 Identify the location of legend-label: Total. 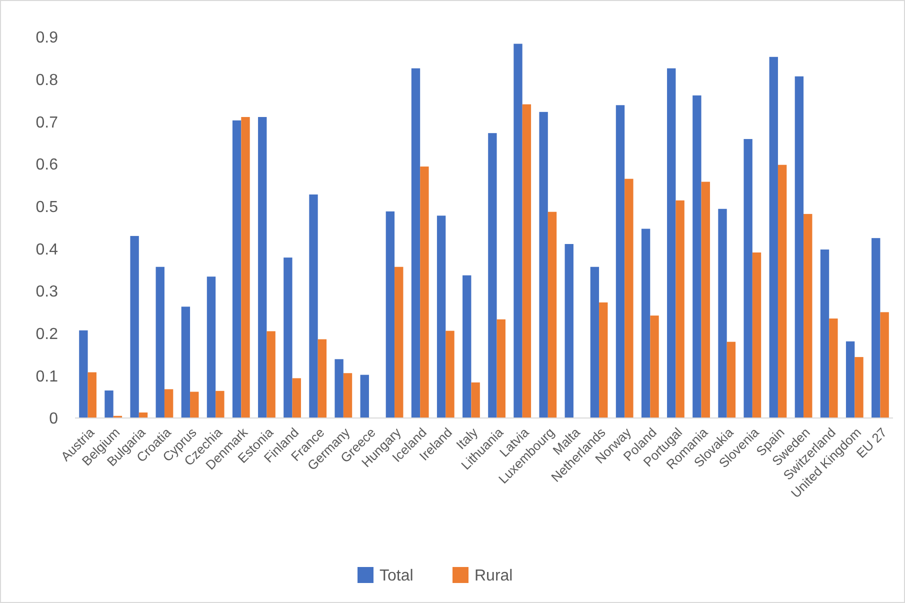
(397, 576).